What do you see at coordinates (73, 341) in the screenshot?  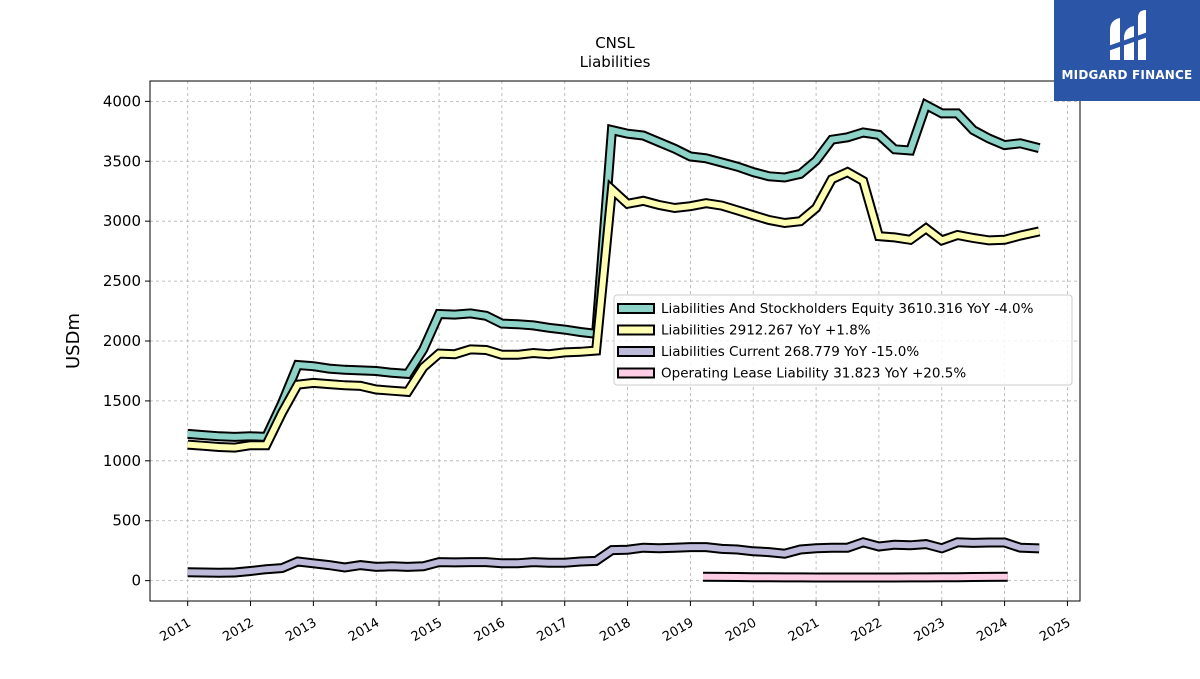 I see `y-axis-label: USDm` at bounding box center [73, 341].